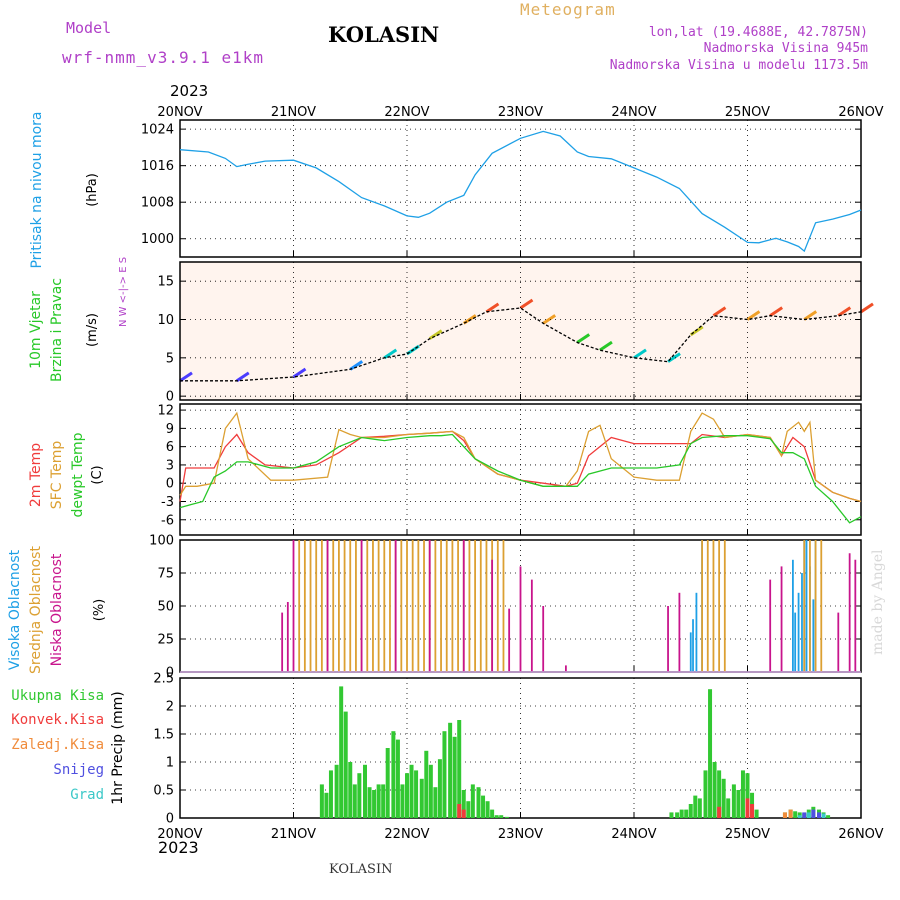 The height and width of the screenshot is (900, 900). Describe the element at coordinates (15, 609) in the screenshot. I see `ylabel-cloud-high: Visoka Oblacnost` at that location.